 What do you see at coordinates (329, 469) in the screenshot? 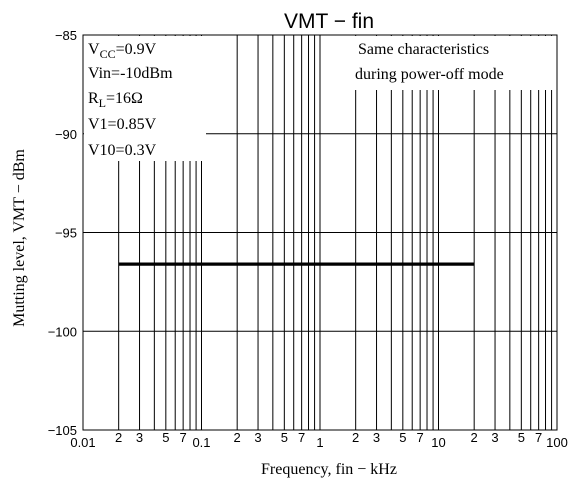
I see `x-axis-label: Frequency, fin − kHz` at bounding box center [329, 469].